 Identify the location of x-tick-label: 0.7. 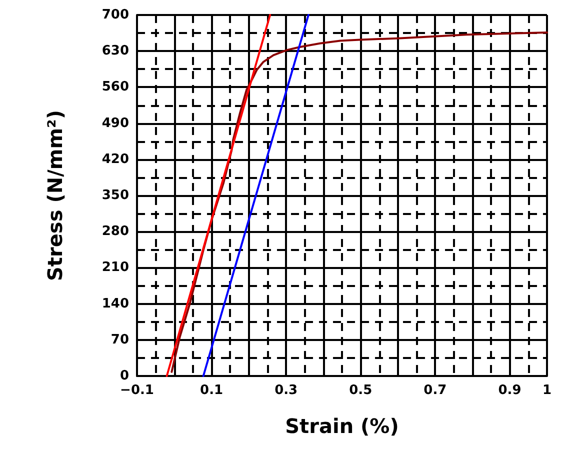
(435, 390).